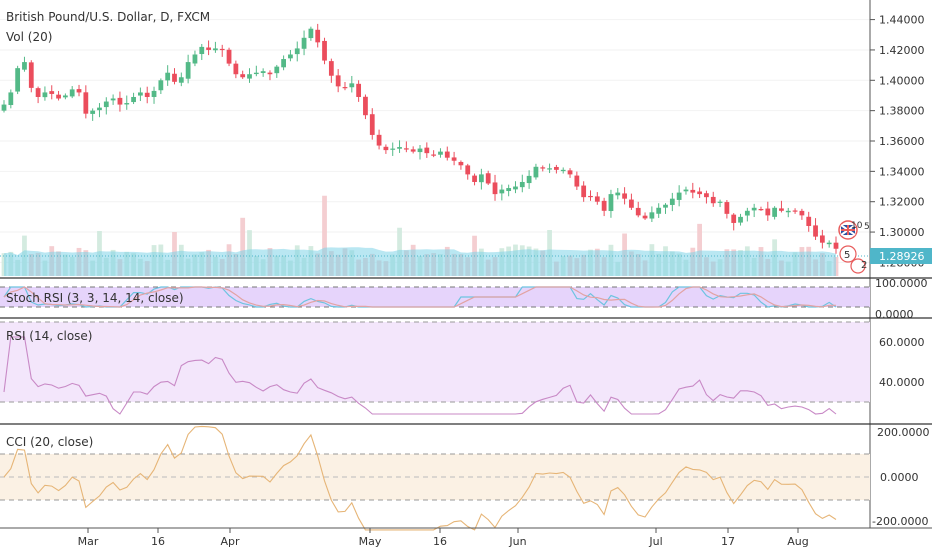 This screenshot has height=550, width=932. I want to click on stoch-tick-0: 0.0000, so click(894, 314).